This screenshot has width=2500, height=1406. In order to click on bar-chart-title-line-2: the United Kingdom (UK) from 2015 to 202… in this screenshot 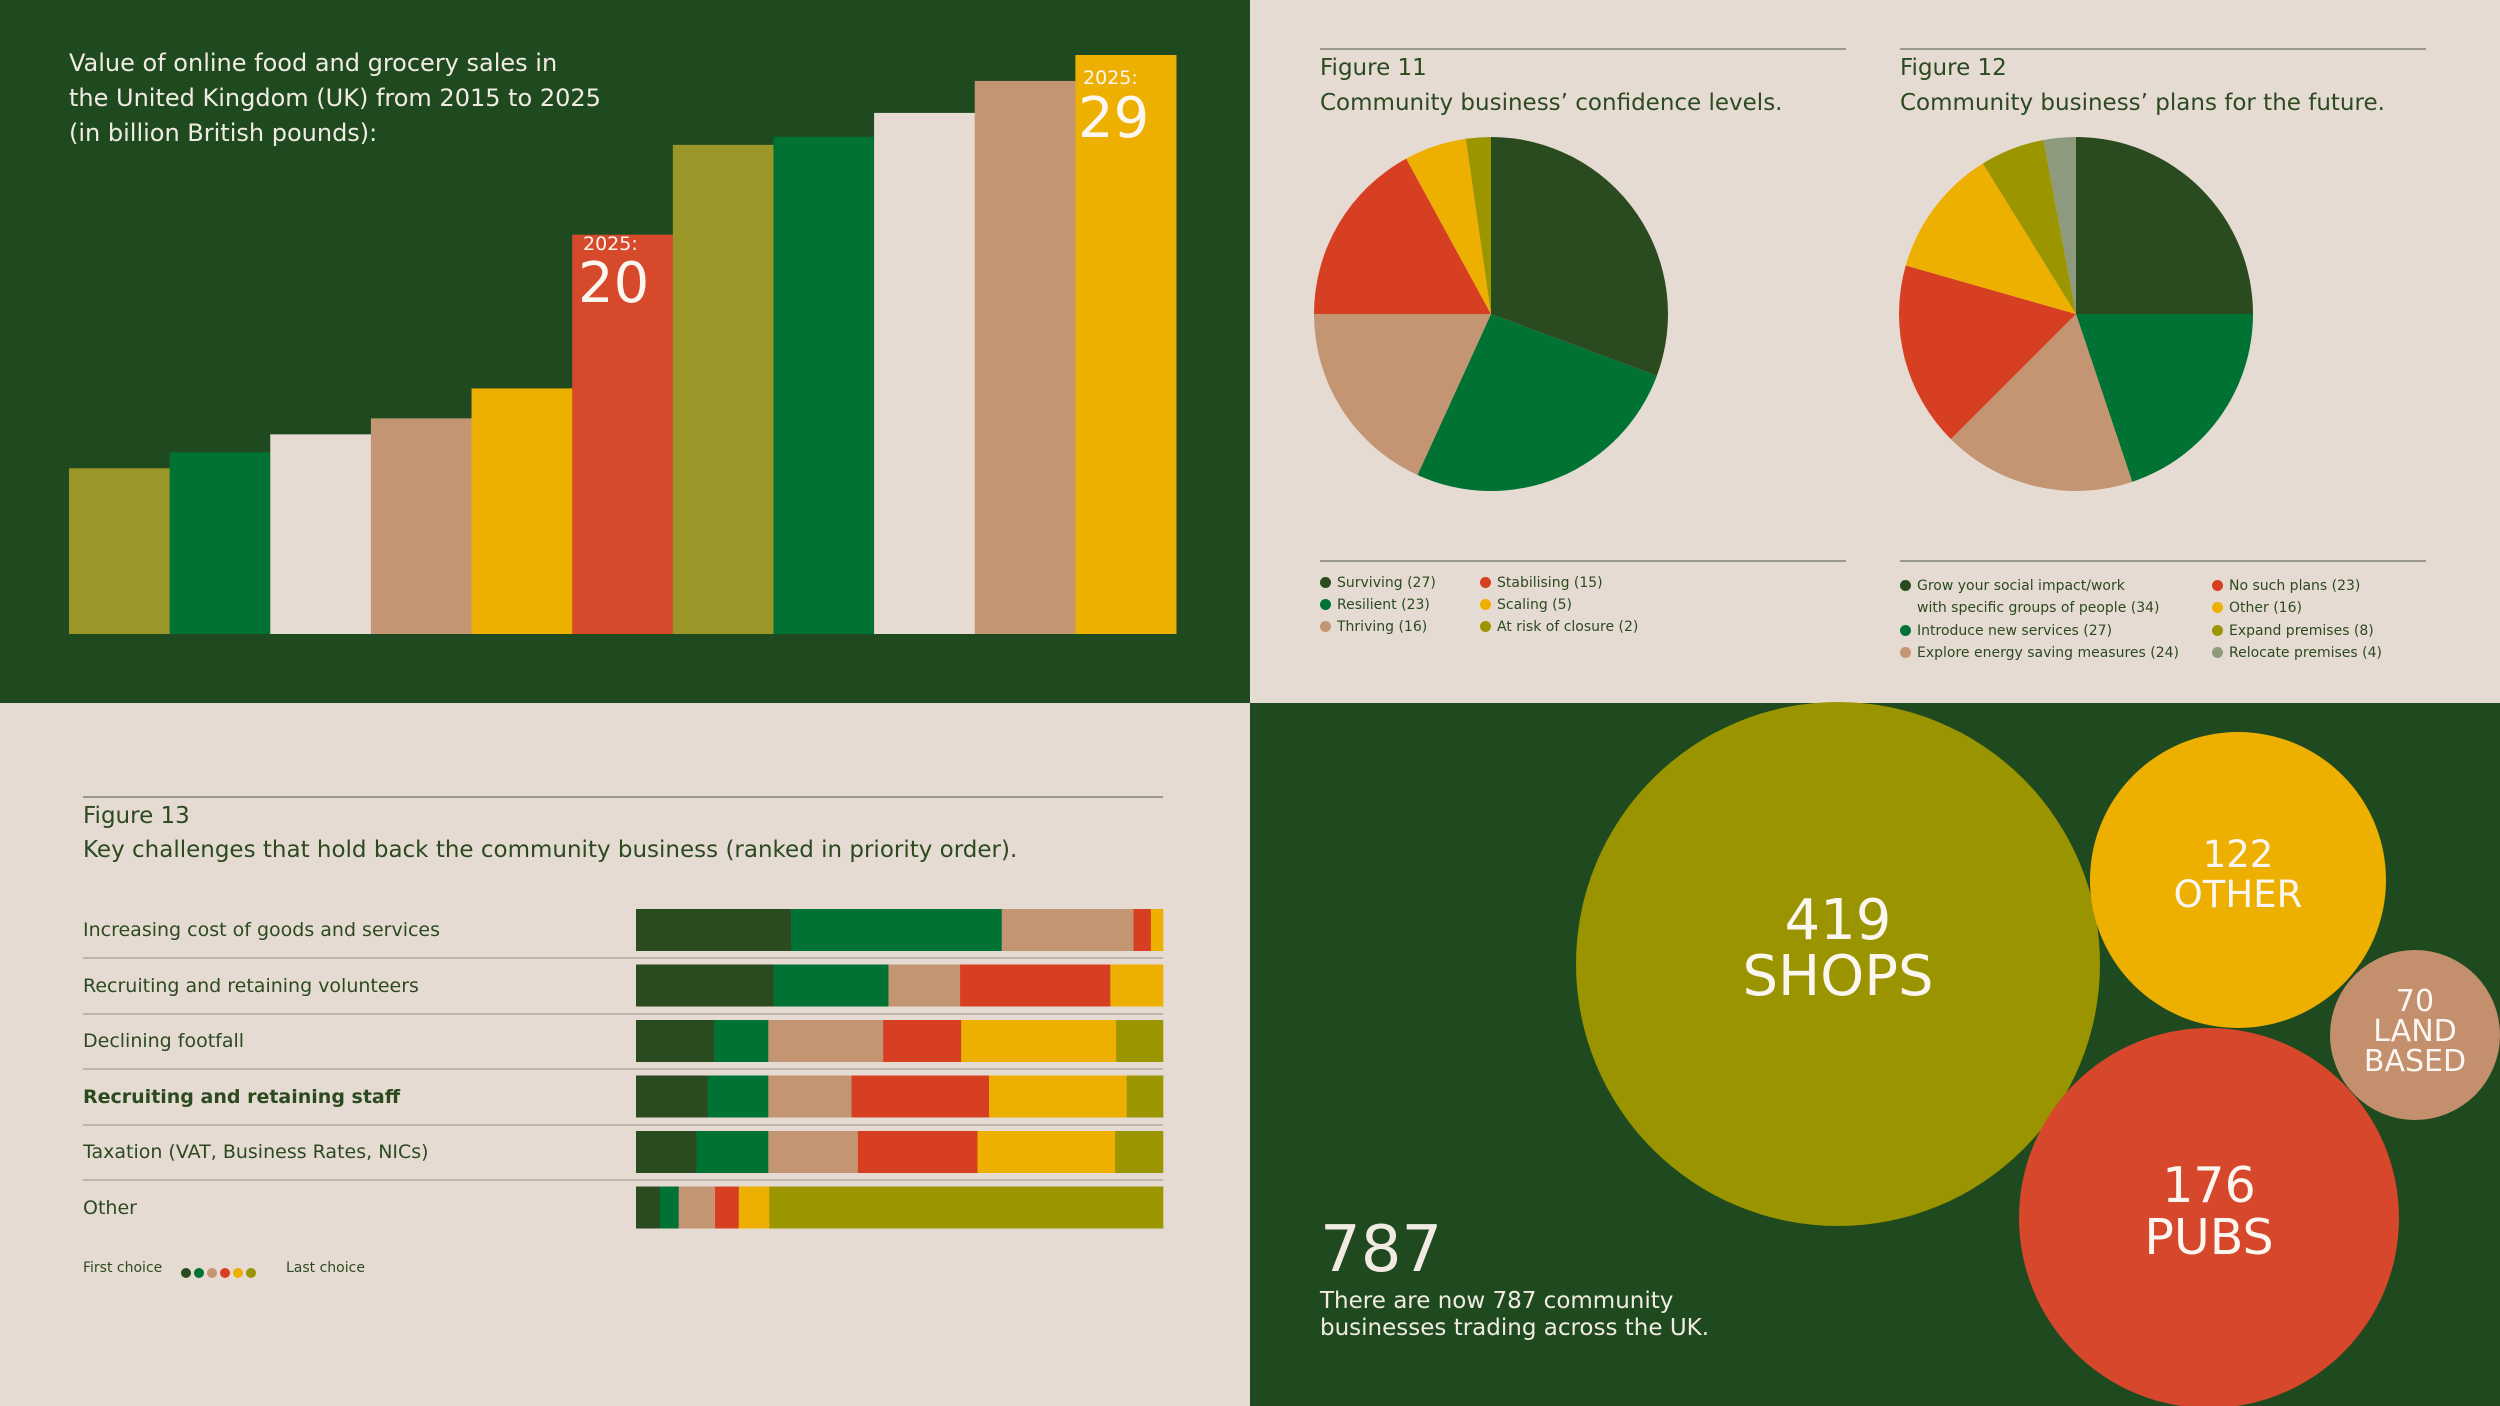, I will do `click(335, 98)`.